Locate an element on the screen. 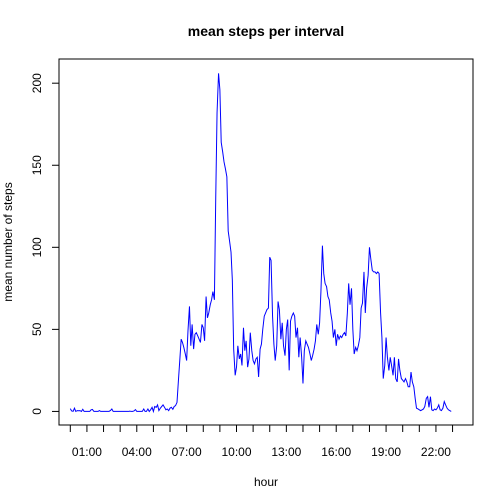 This screenshot has height=504, width=504. y-tick-label: 50 is located at coordinates (37, 329).